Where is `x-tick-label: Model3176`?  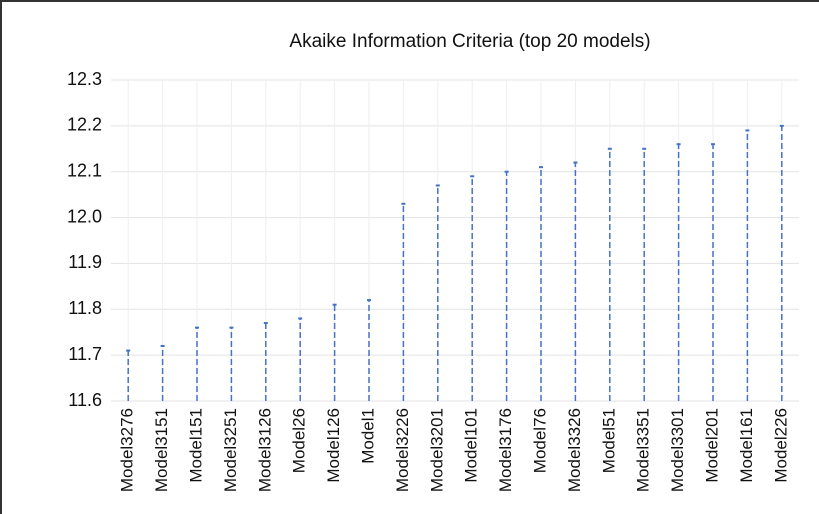 x-tick-label: Model3176 is located at coordinates (505, 450).